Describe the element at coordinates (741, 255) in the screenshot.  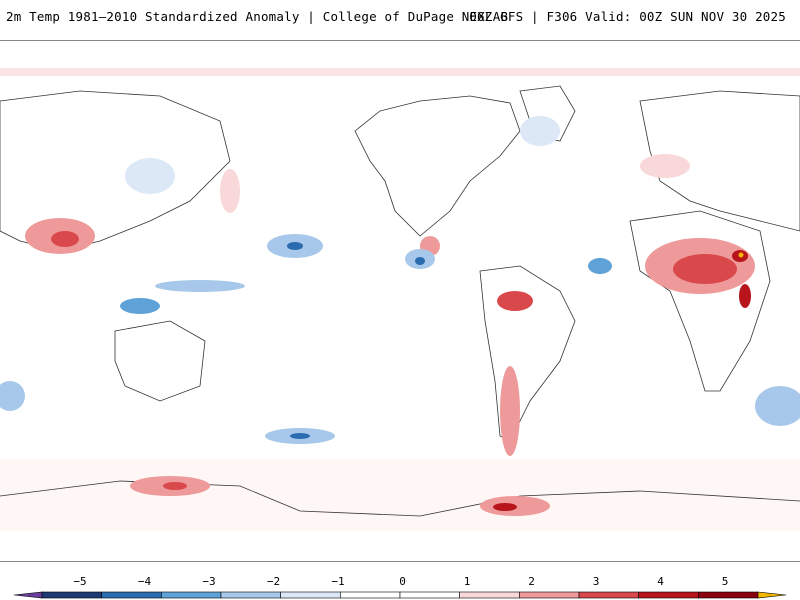
I see `africa-max` at that location.